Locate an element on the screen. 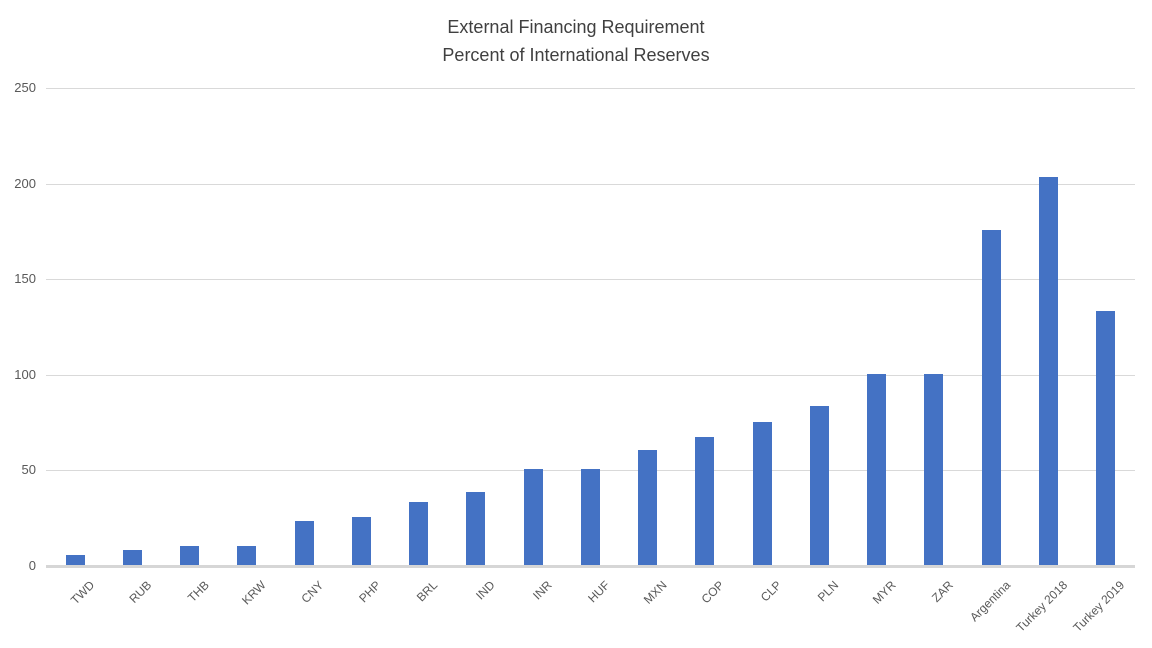 This screenshot has height=648, width=1152. x-axis-tick-label: RUB is located at coordinates (140, 592).